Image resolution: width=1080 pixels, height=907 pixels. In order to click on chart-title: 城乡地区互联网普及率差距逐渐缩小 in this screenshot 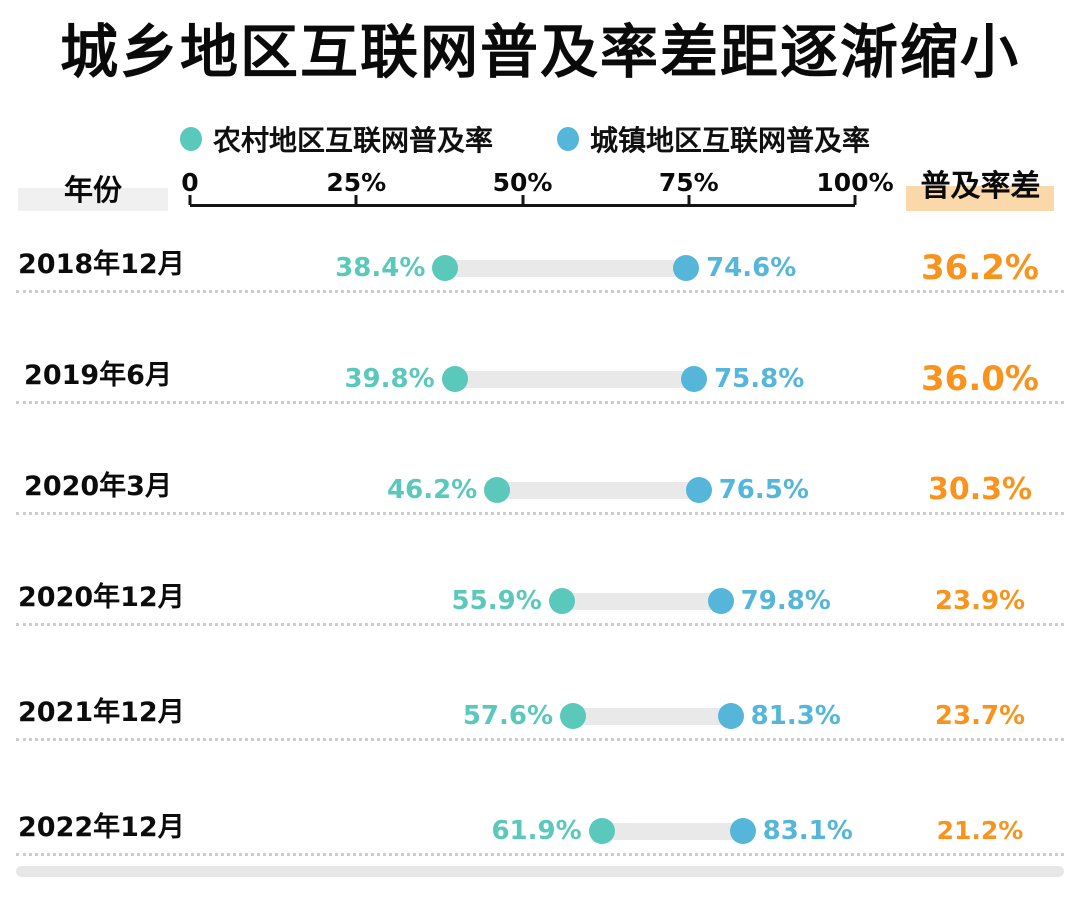, I will do `click(539, 52)`.